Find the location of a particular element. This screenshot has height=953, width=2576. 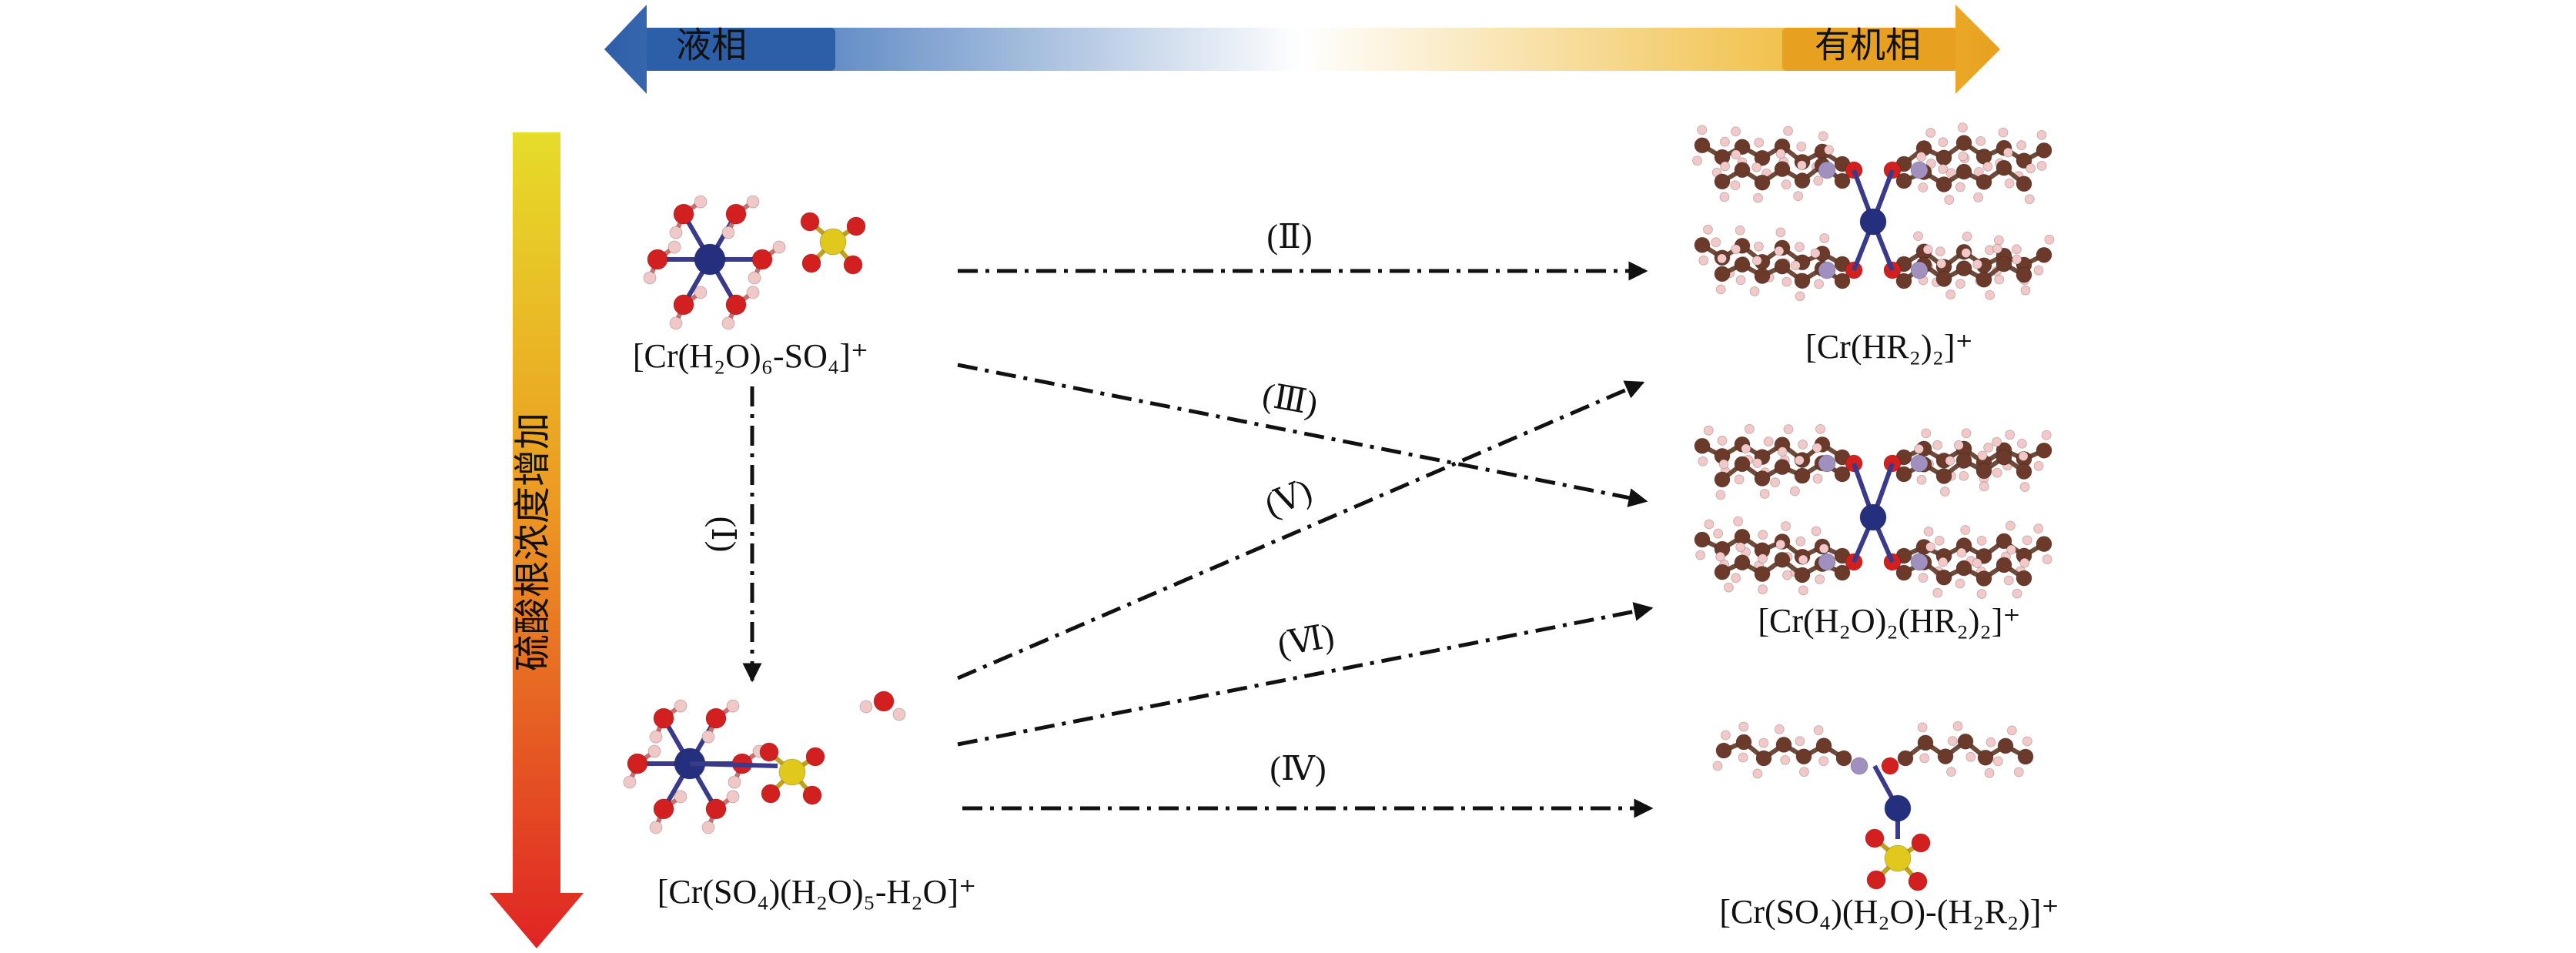

path-label: (Ⅰ) is located at coordinates (723, 535).